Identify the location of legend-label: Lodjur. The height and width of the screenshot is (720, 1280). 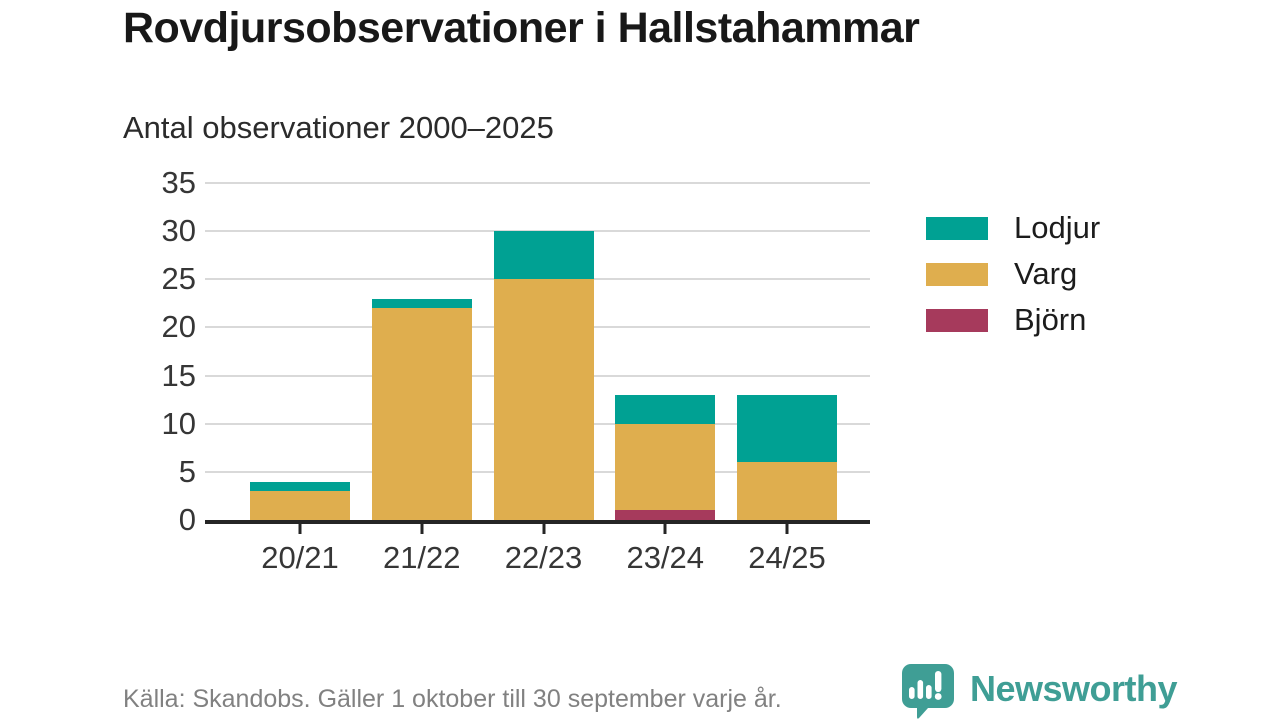
(1057, 227).